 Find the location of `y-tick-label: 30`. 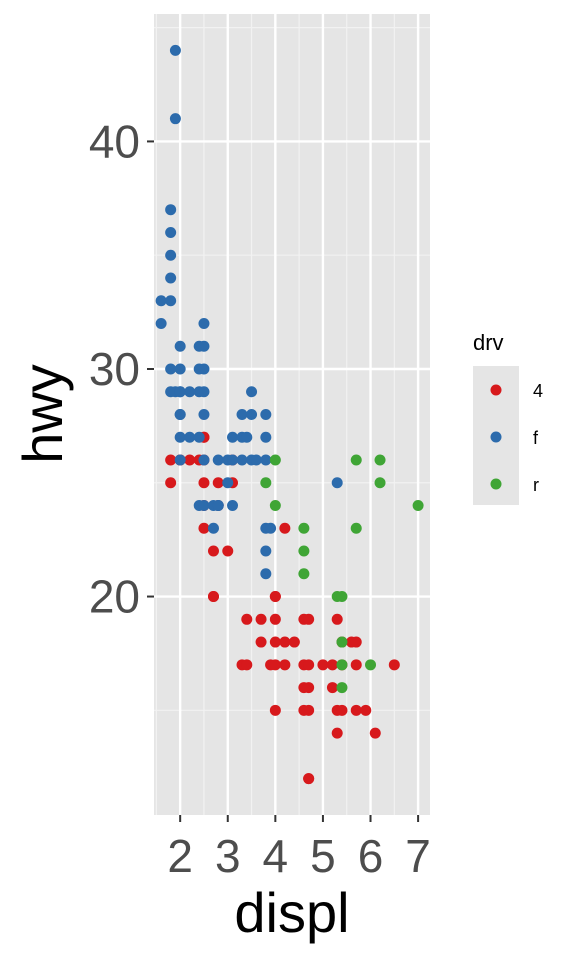

y-tick-label: 30 is located at coordinates (114, 369).